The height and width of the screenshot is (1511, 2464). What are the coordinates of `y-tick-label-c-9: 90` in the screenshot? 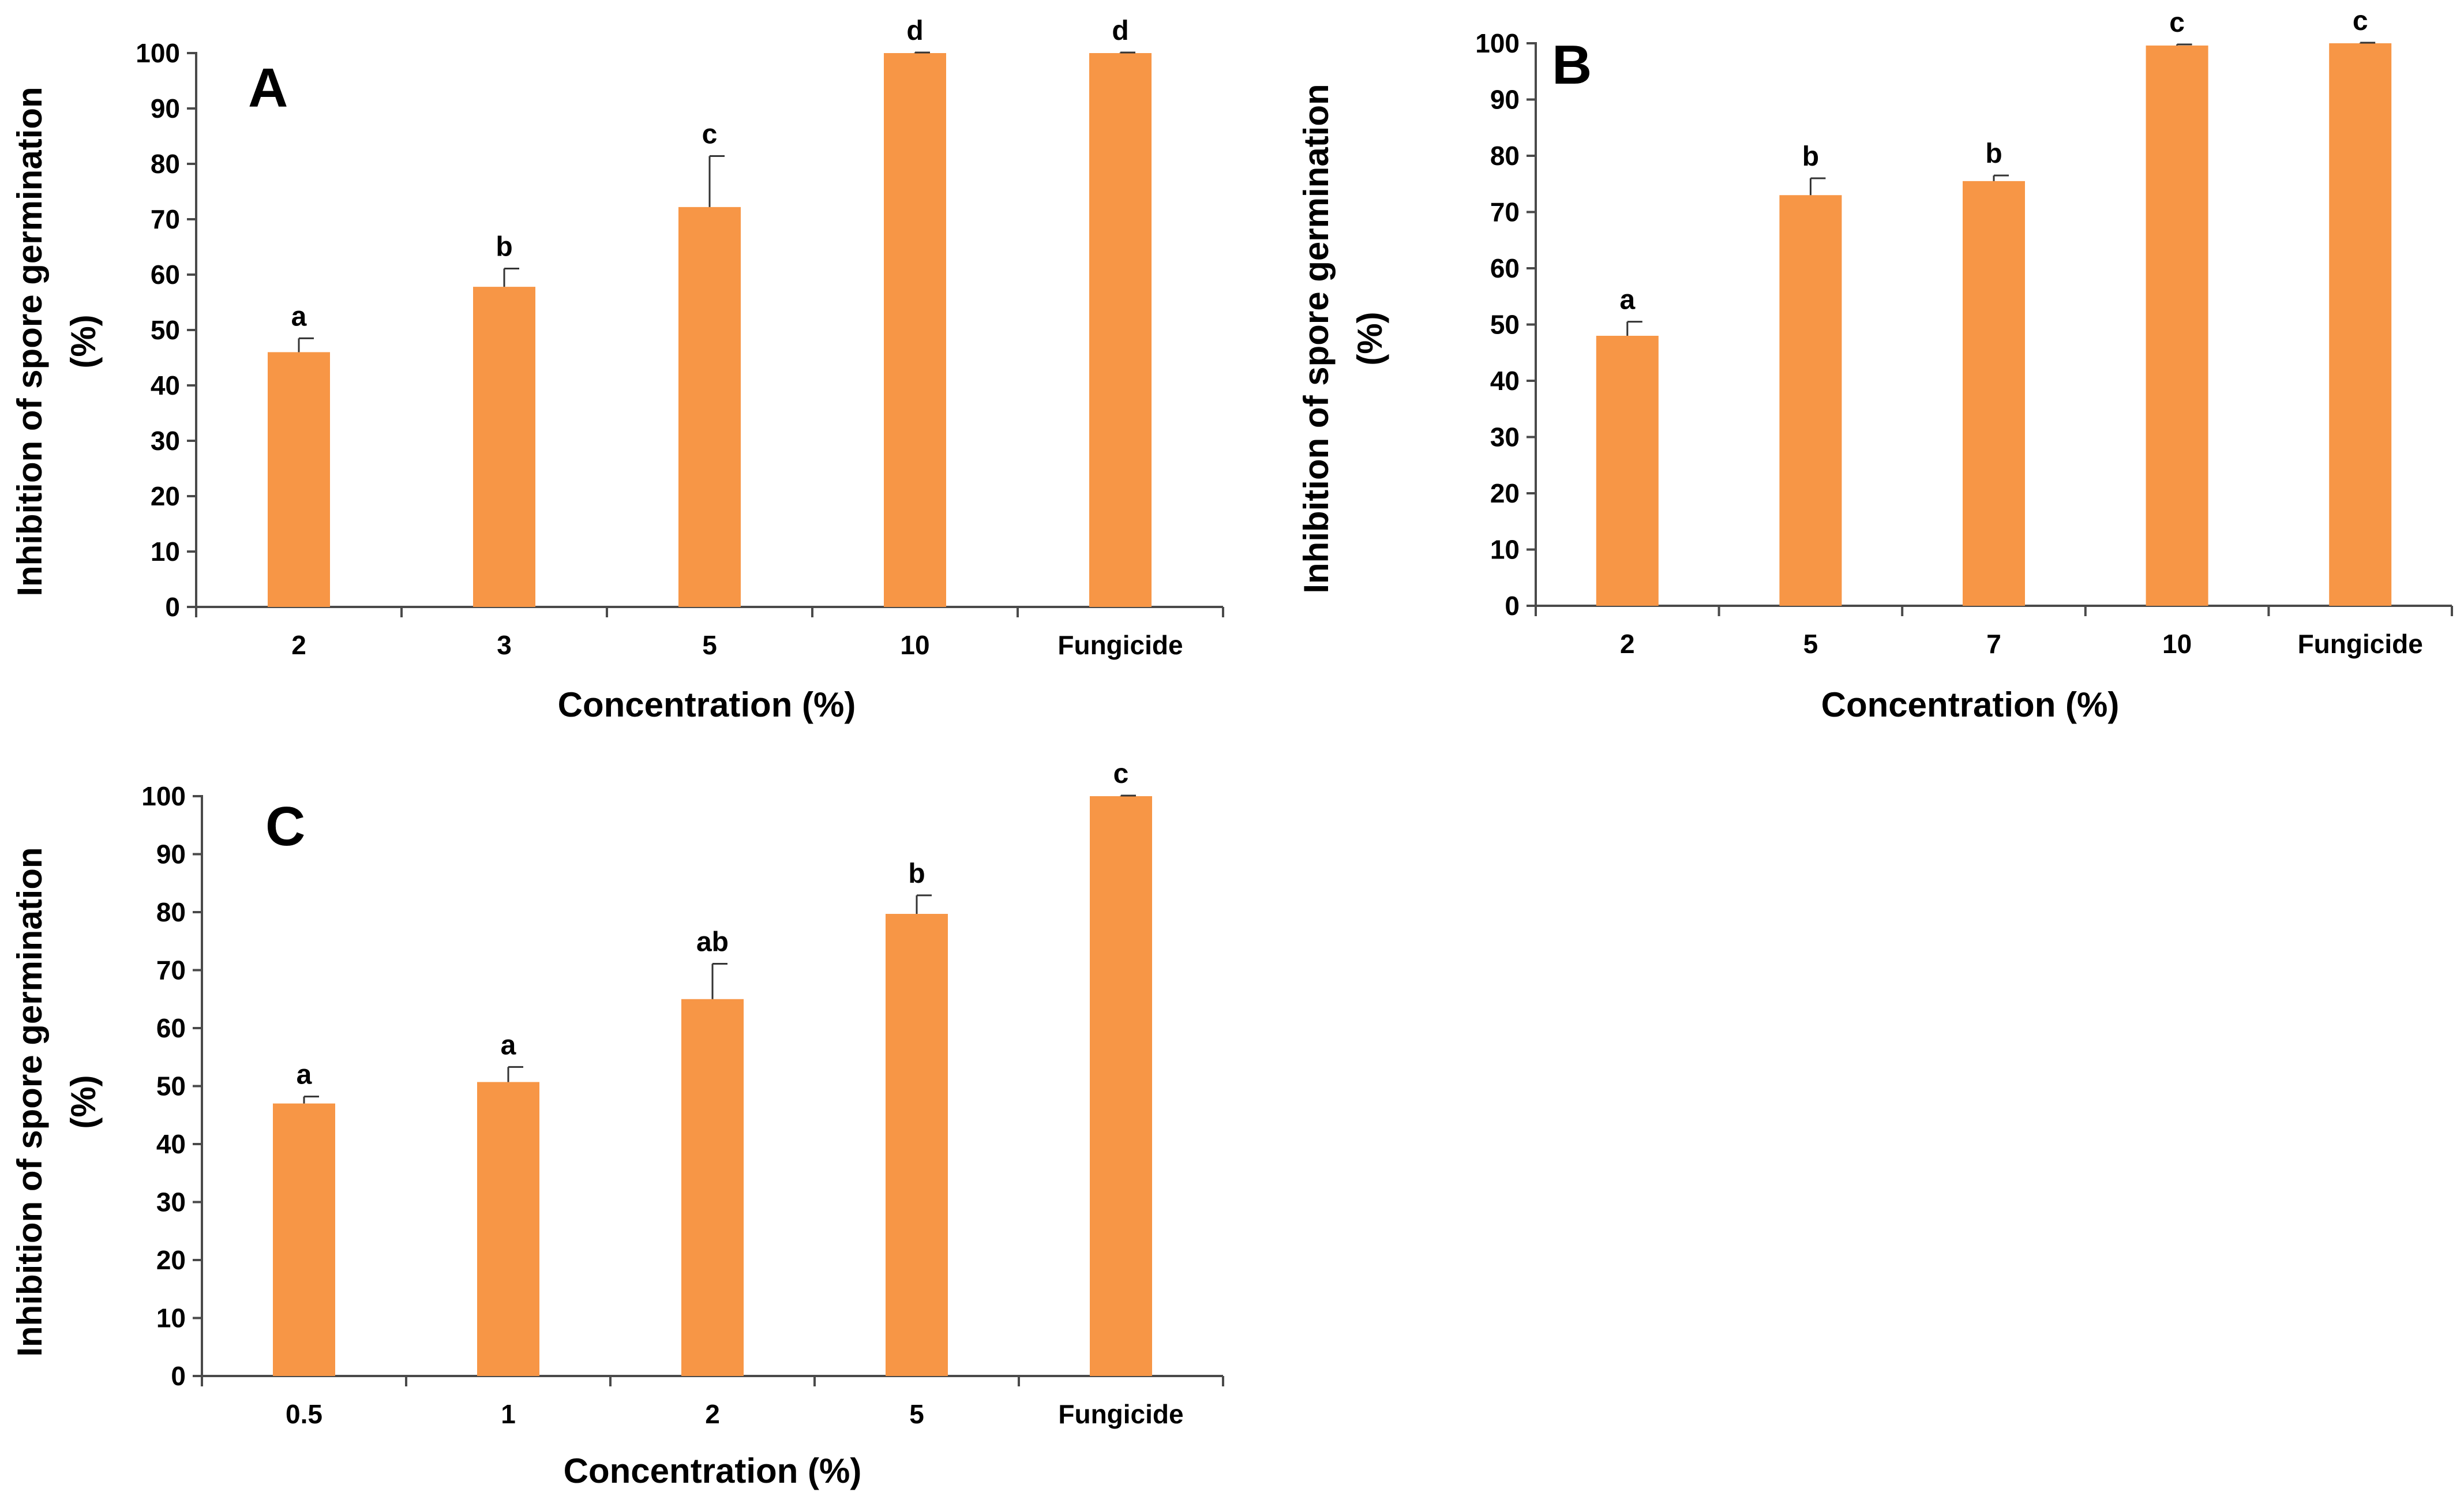 It's located at (171, 854).